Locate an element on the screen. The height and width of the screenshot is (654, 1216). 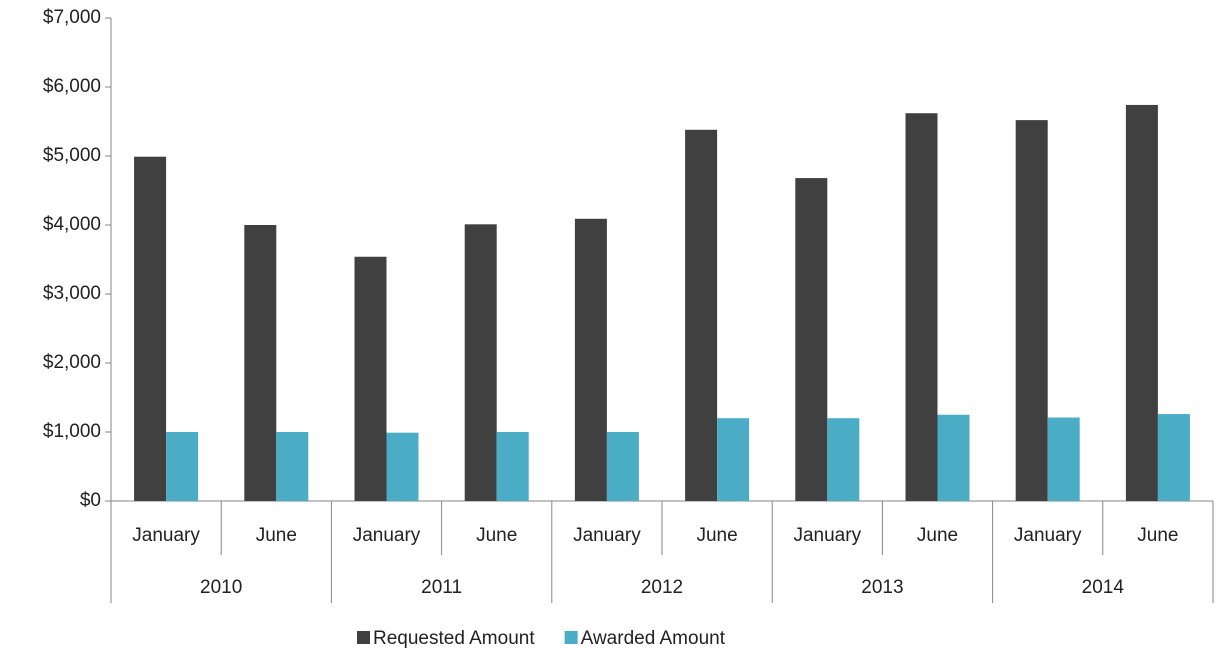
y-tick-label: $4,000 is located at coordinates (72, 224).